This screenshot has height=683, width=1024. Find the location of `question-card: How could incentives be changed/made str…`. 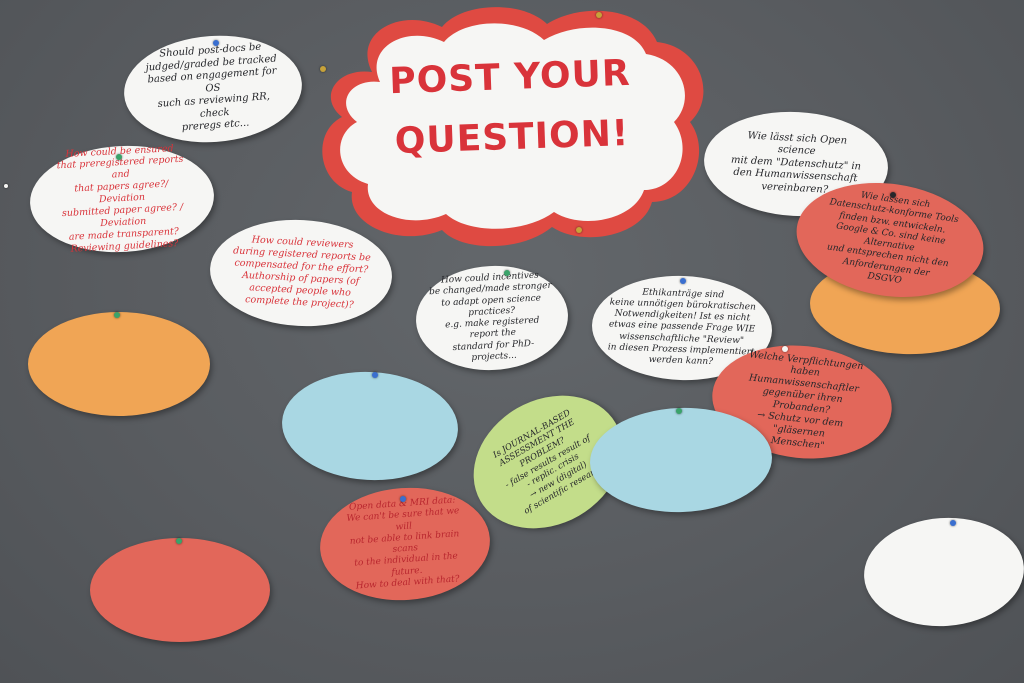

question-card: How could incentives be changed/made str… is located at coordinates (492, 318).